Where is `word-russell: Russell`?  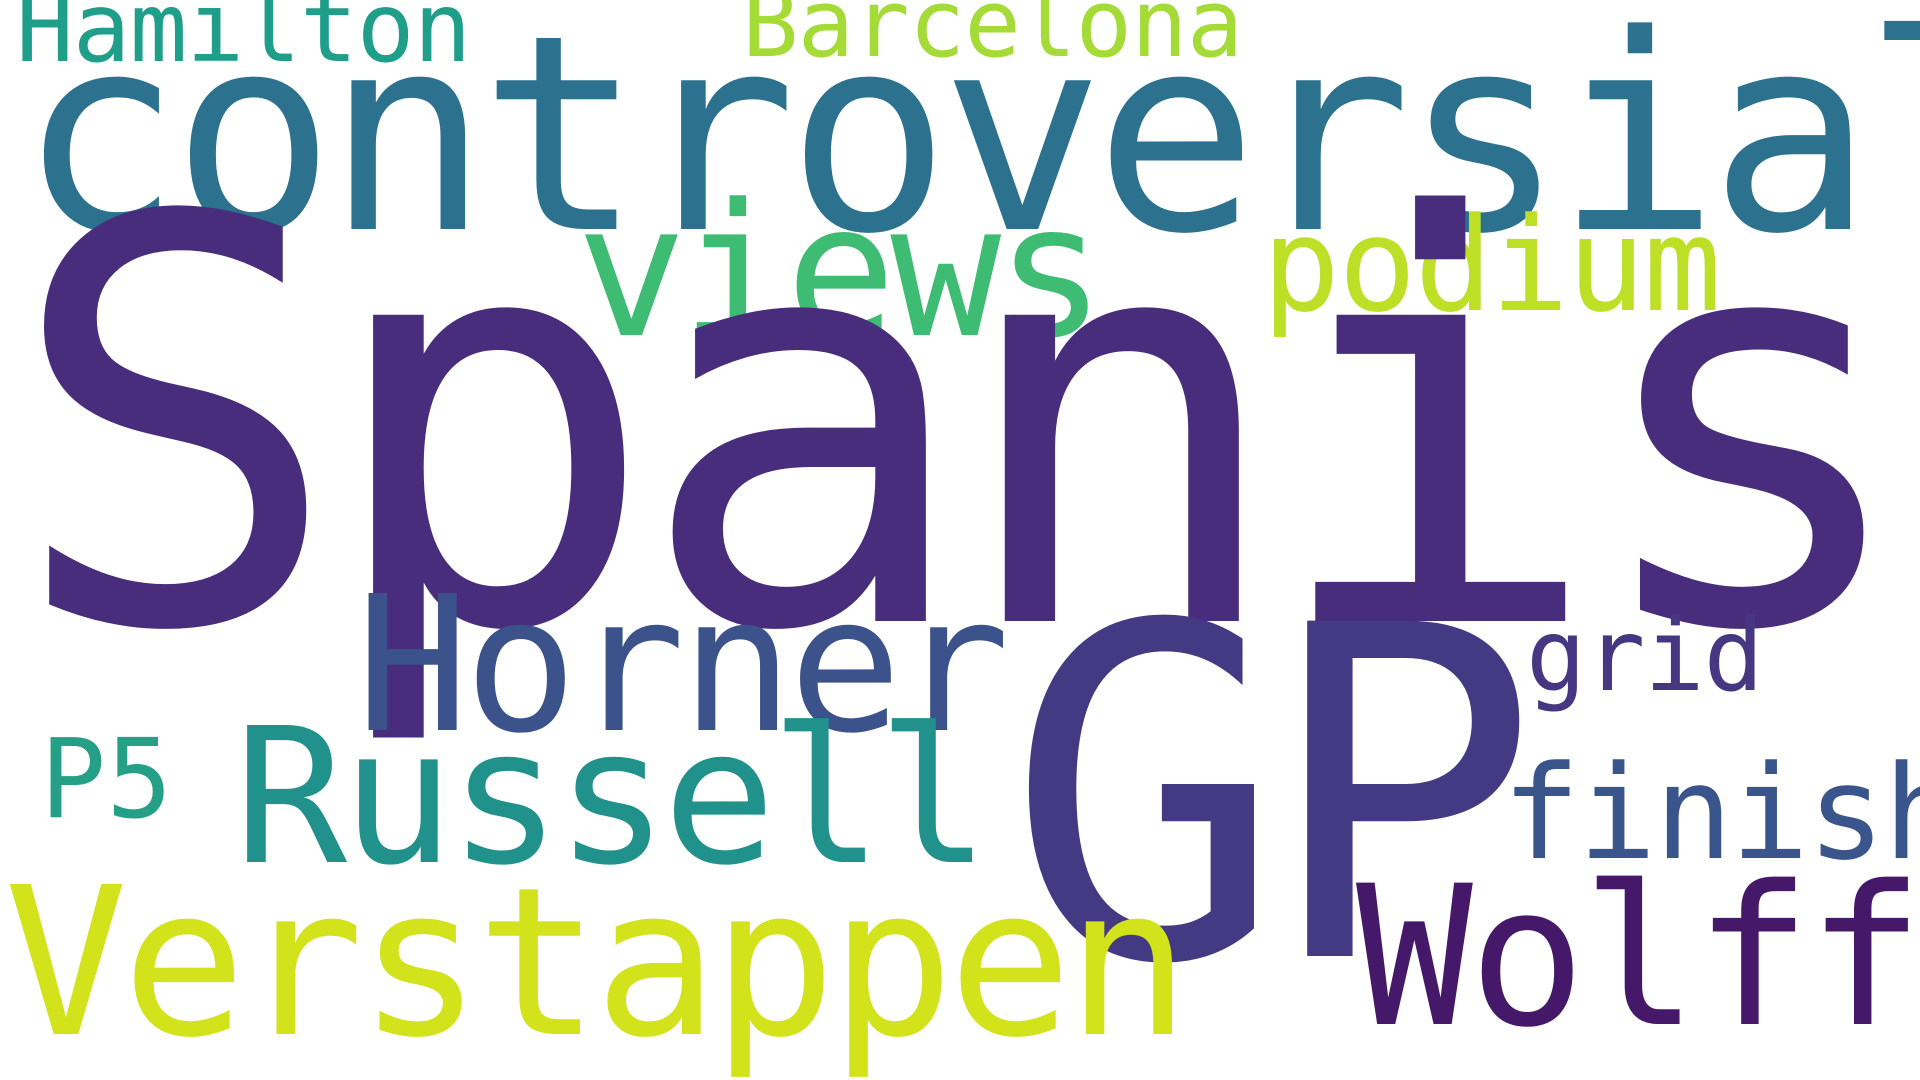 word-russell: Russell is located at coordinates (612, 797).